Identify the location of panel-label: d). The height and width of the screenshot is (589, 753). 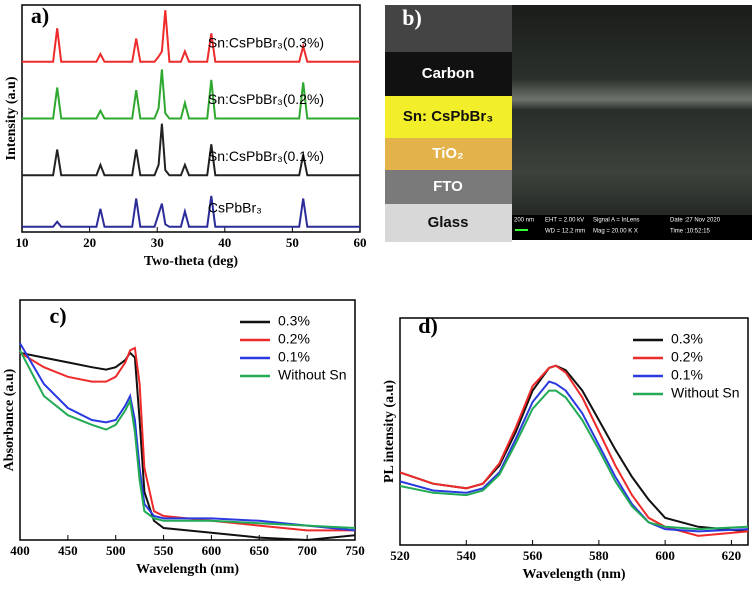
(428, 325).